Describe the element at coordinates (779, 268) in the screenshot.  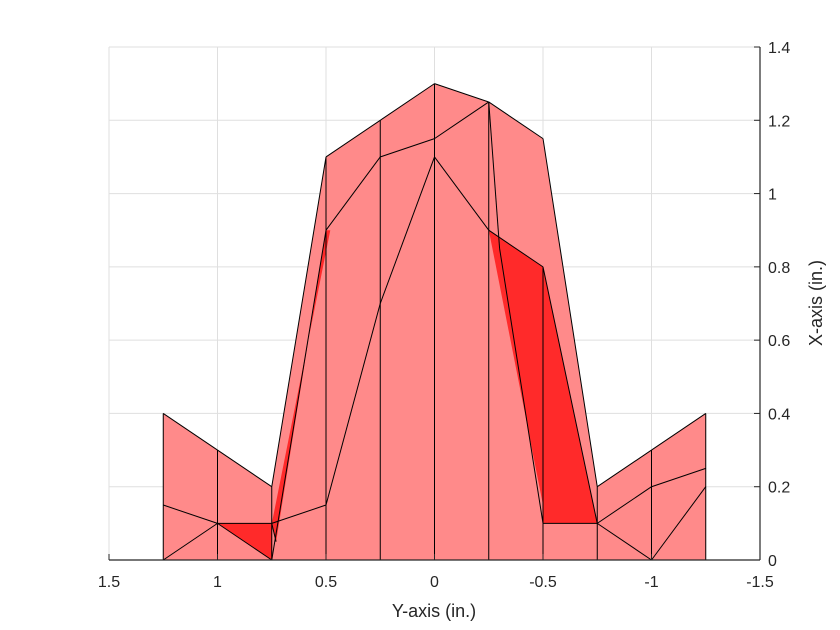
I see `y-tick-label: 0.8` at that location.